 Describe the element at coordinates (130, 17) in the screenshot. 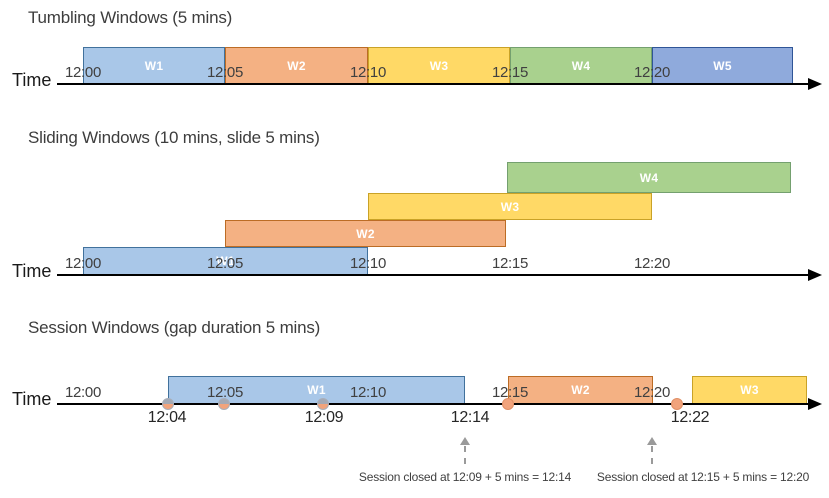

I see `section-title-tumbling: Tumbling Windows (5 mins)` at that location.